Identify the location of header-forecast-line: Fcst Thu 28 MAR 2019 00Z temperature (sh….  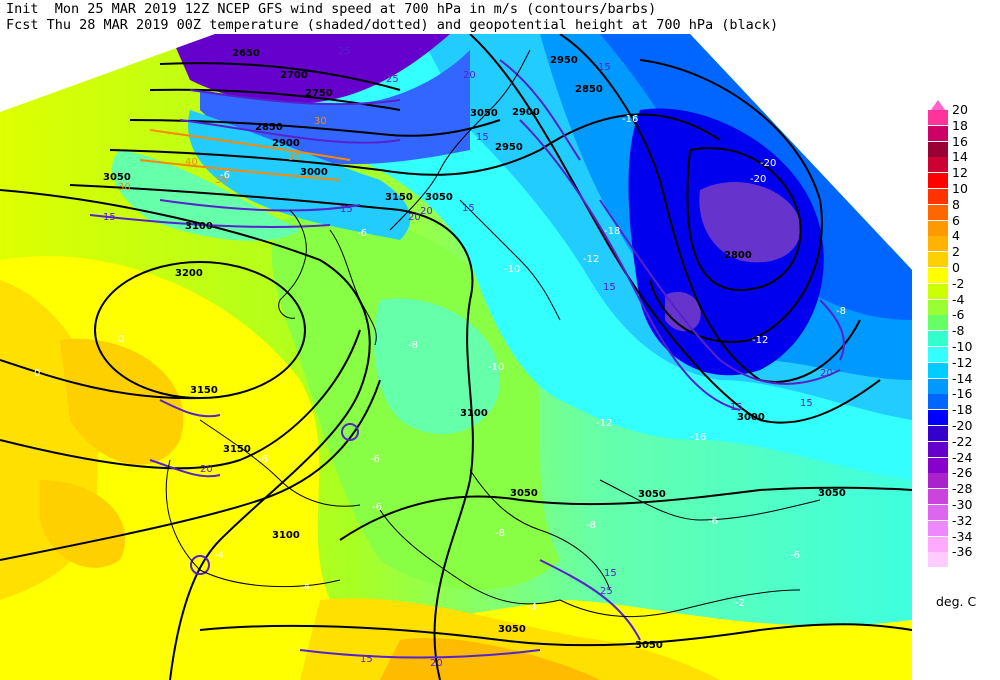
(392, 25).